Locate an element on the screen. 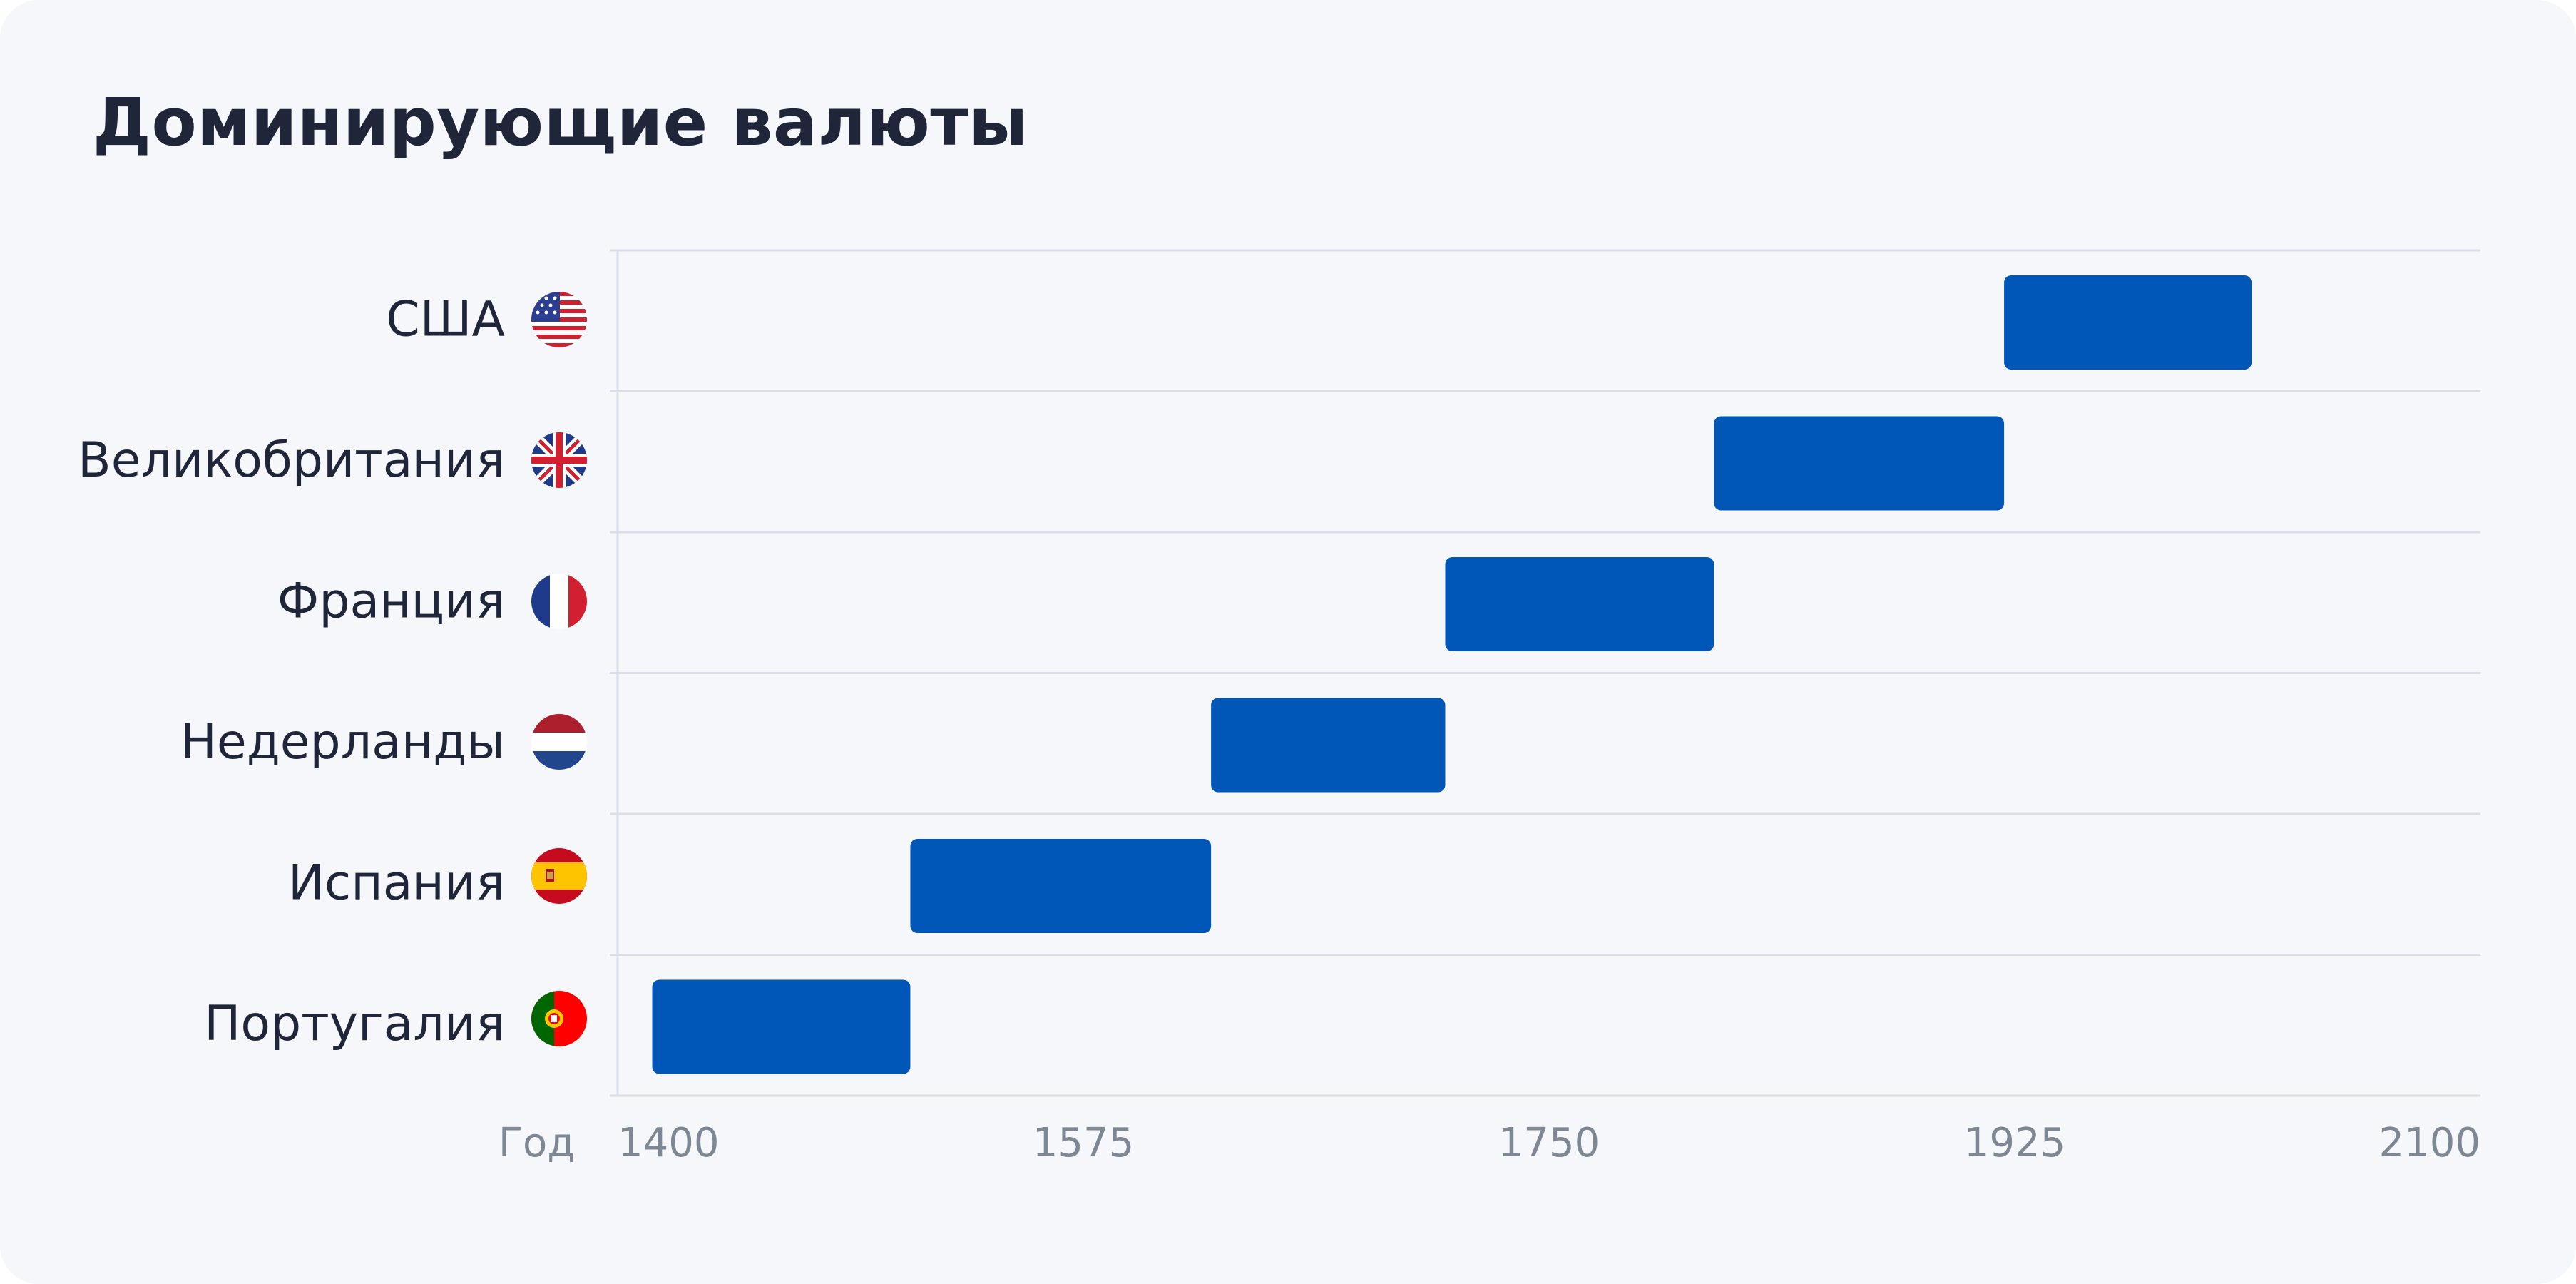 The image size is (2576, 1284). portugal-flag-icon is located at coordinates (559, 1019).